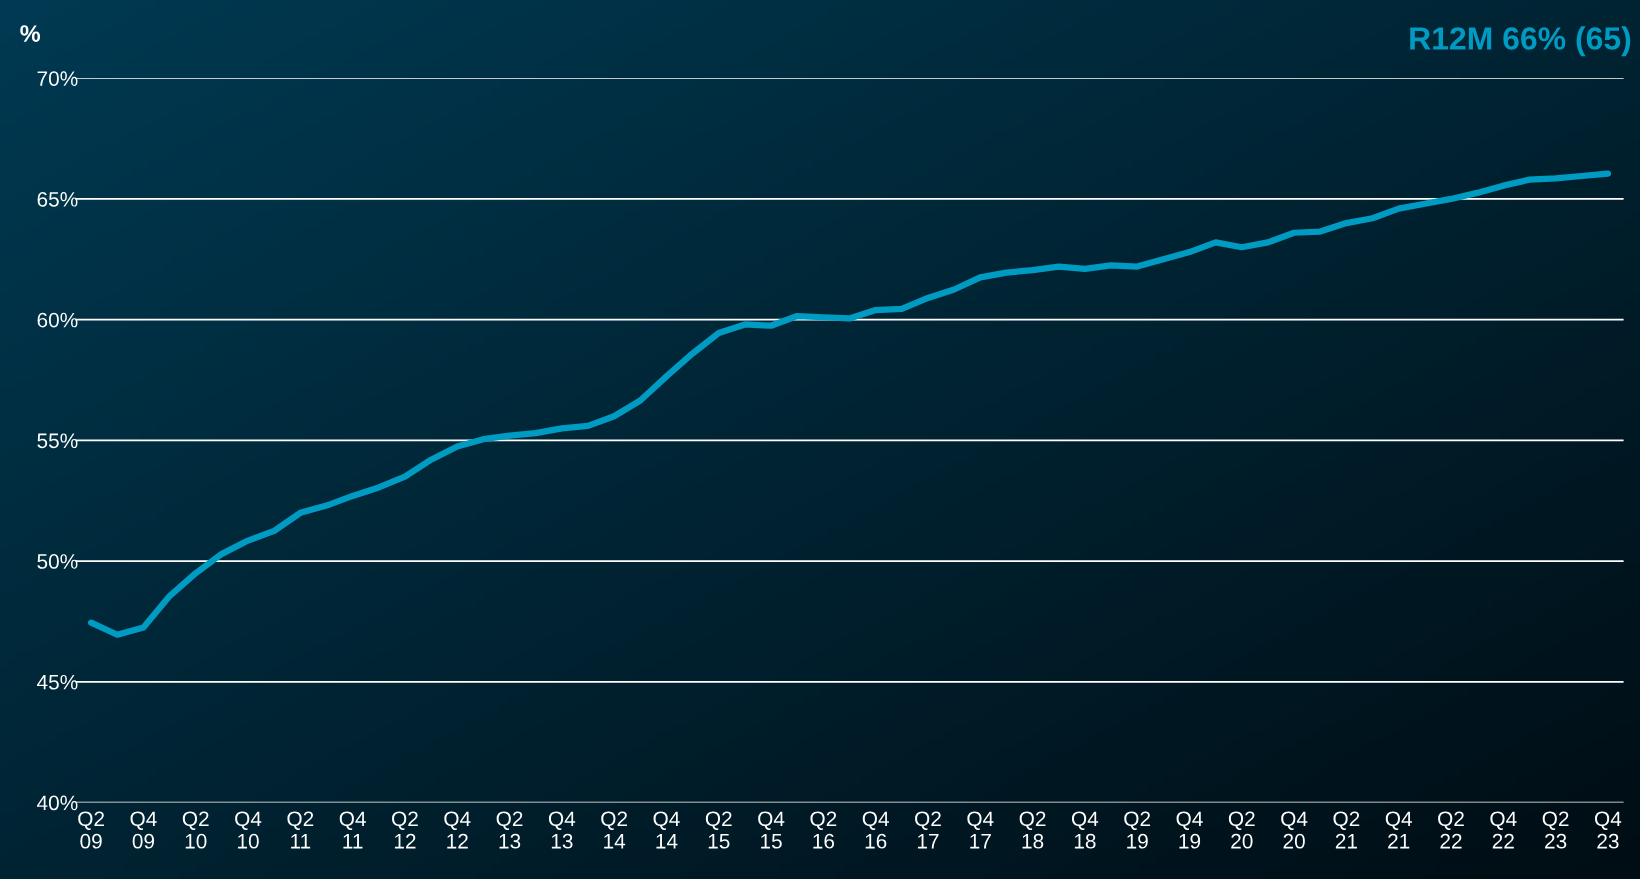 This screenshot has height=879, width=1640. What do you see at coordinates (457, 830) in the screenshot?
I see `x-tick-label: Q4 12` at bounding box center [457, 830].